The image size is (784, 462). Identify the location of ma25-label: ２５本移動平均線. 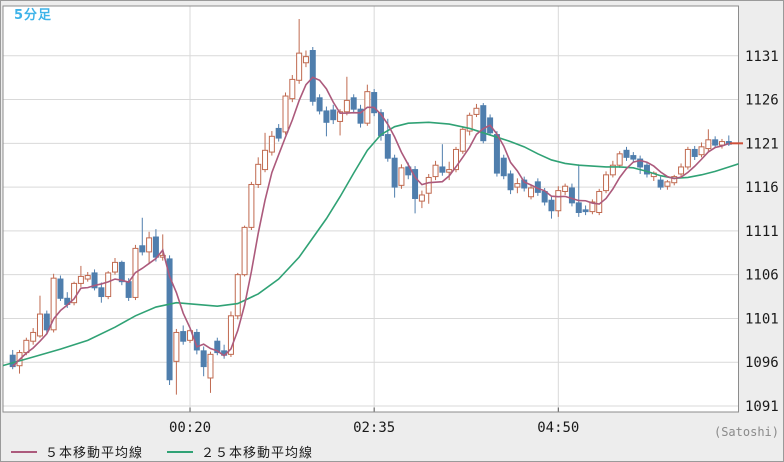
(257, 453).